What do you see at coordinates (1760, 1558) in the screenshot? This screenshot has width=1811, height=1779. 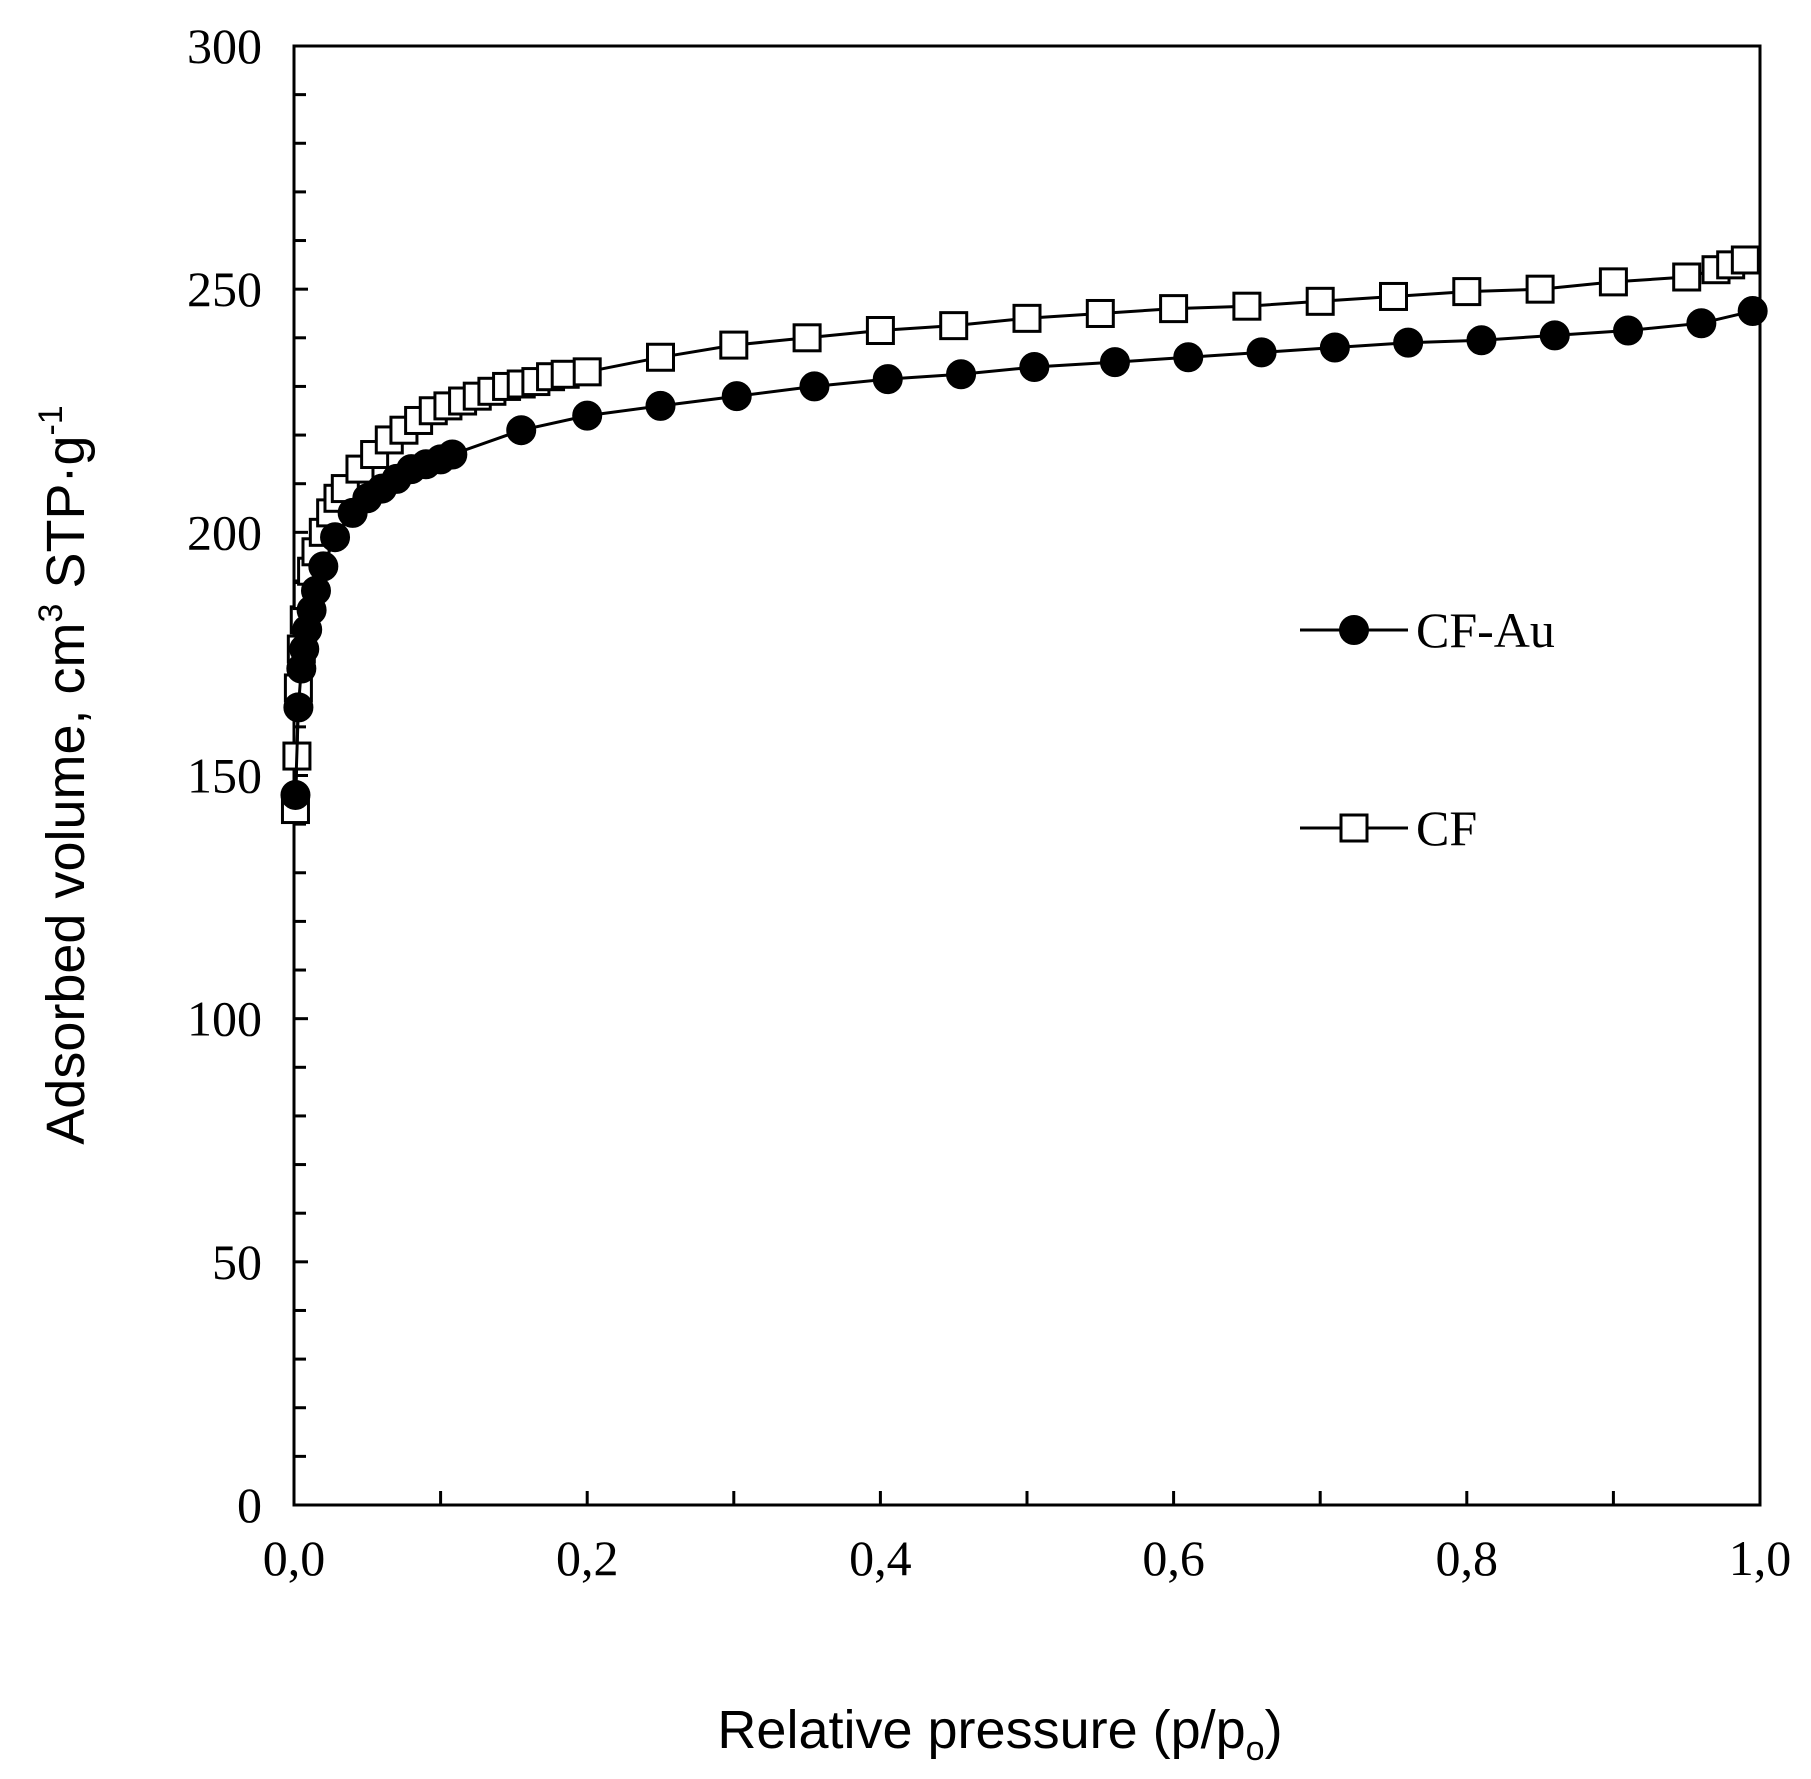 I see `x-tick-label: 1,0` at bounding box center [1760, 1558].